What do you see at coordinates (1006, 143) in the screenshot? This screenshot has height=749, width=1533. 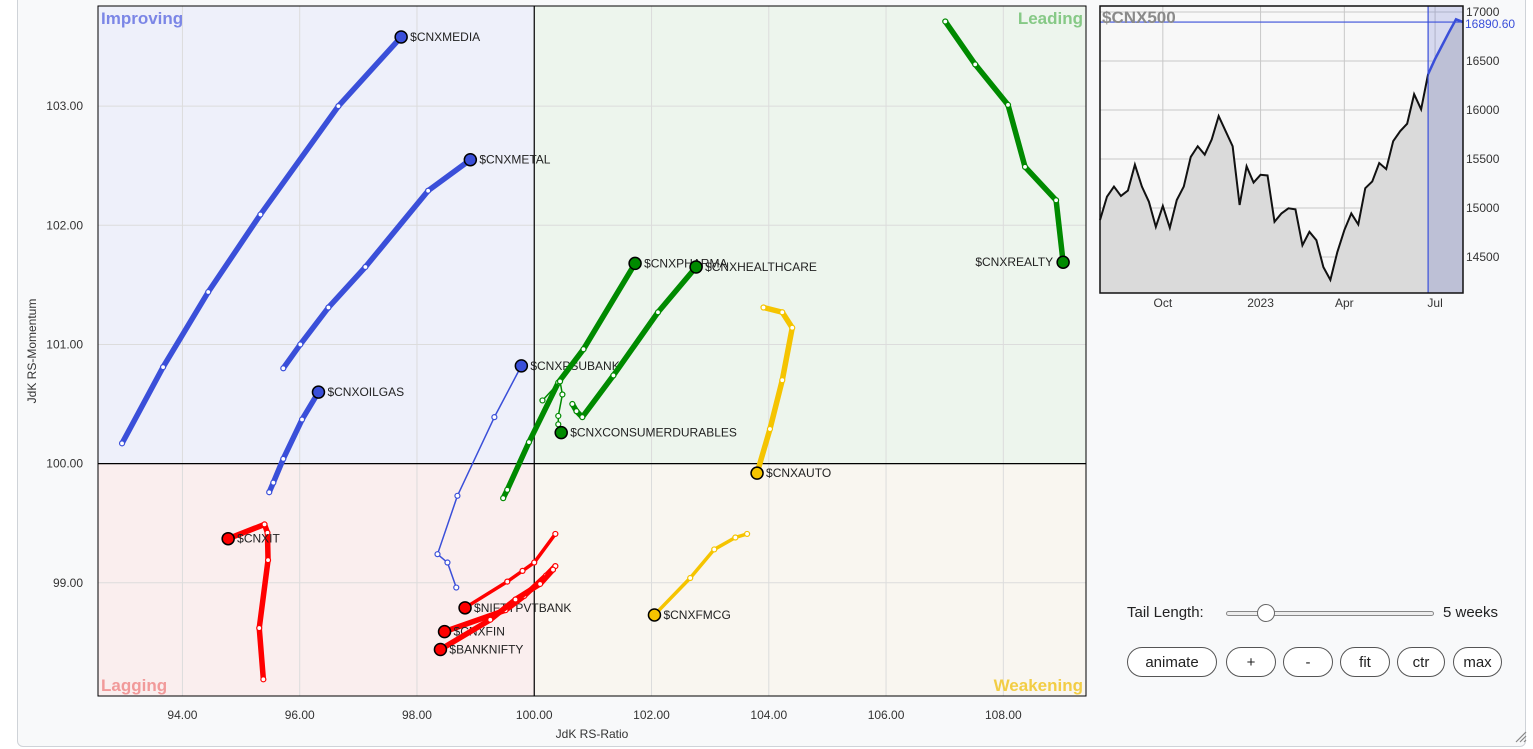 I see `series-cnxrealty: $CNXREALTY` at bounding box center [1006, 143].